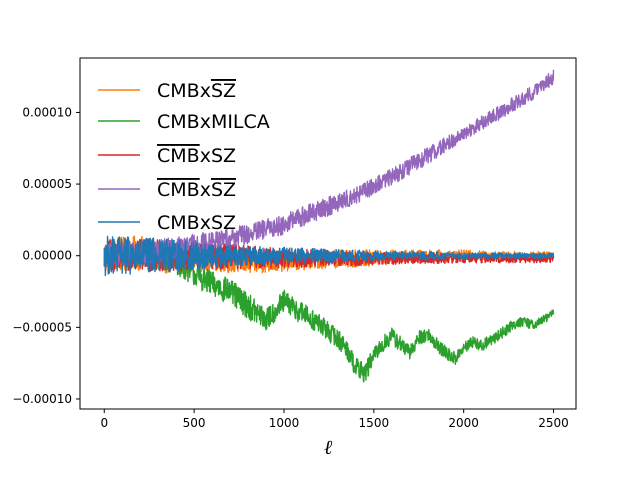 The height and width of the screenshot is (480, 640). Describe the element at coordinates (334, 419) in the screenshot. I see `x-axis: 0 500 1000 1500 2000 2500` at that location.